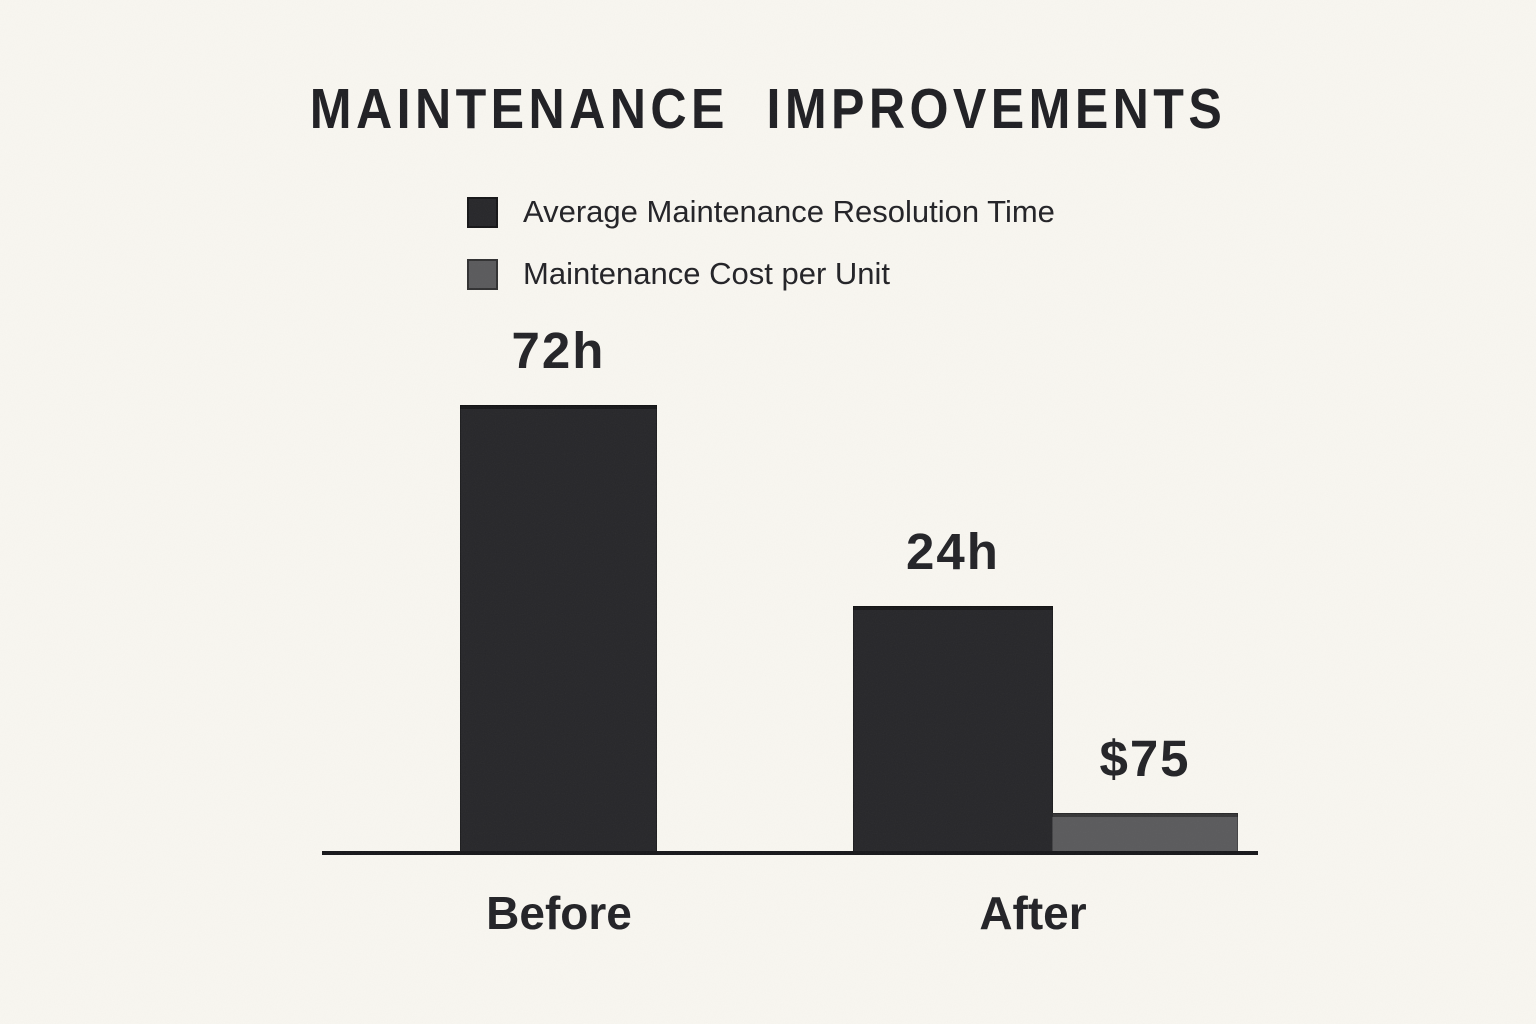  I want to click on x-axis-line, so click(790, 853).